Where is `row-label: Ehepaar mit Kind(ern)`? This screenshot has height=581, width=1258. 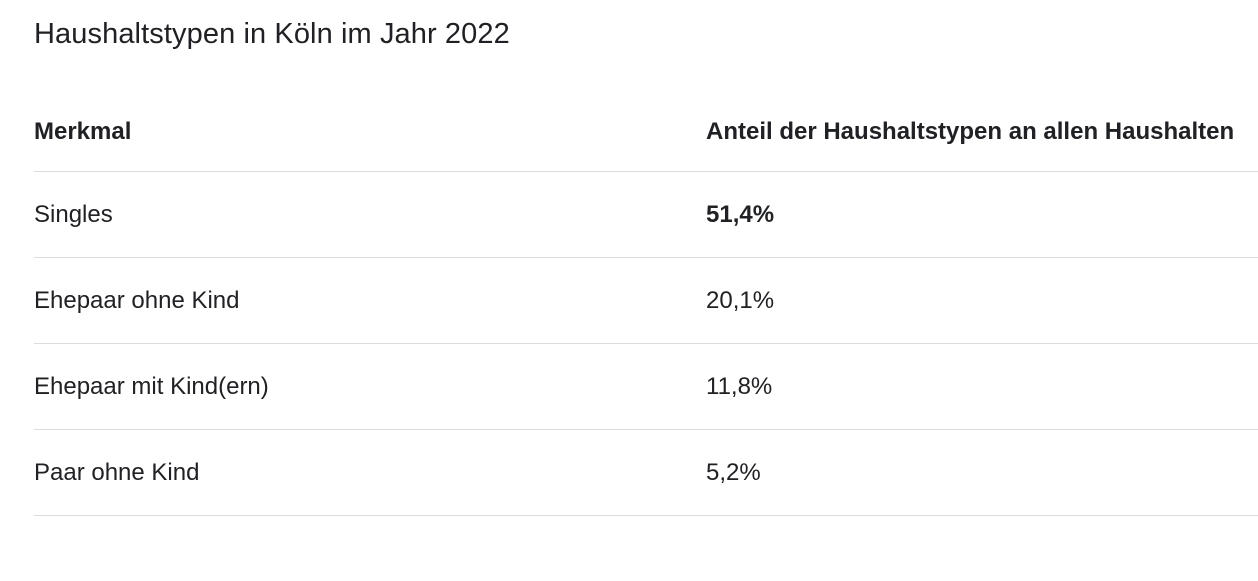 row-label: Ehepaar mit Kind(ern) is located at coordinates (370, 386).